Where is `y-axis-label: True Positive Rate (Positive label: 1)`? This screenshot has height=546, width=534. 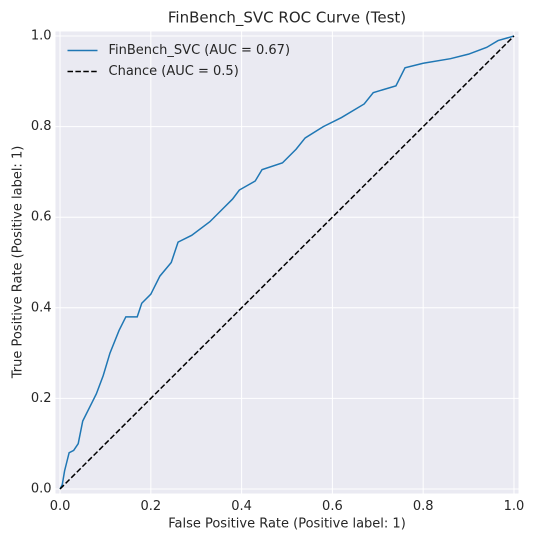 y-axis-label: True Positive Rate (Positive label: 1) is located at coordinates (18, 263).